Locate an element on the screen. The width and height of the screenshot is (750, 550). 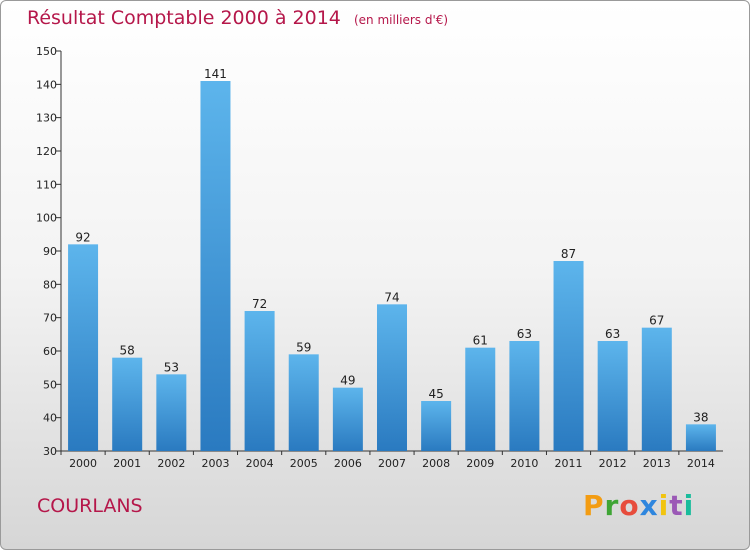
data-label: 141 is located at coordinates (215, 74).